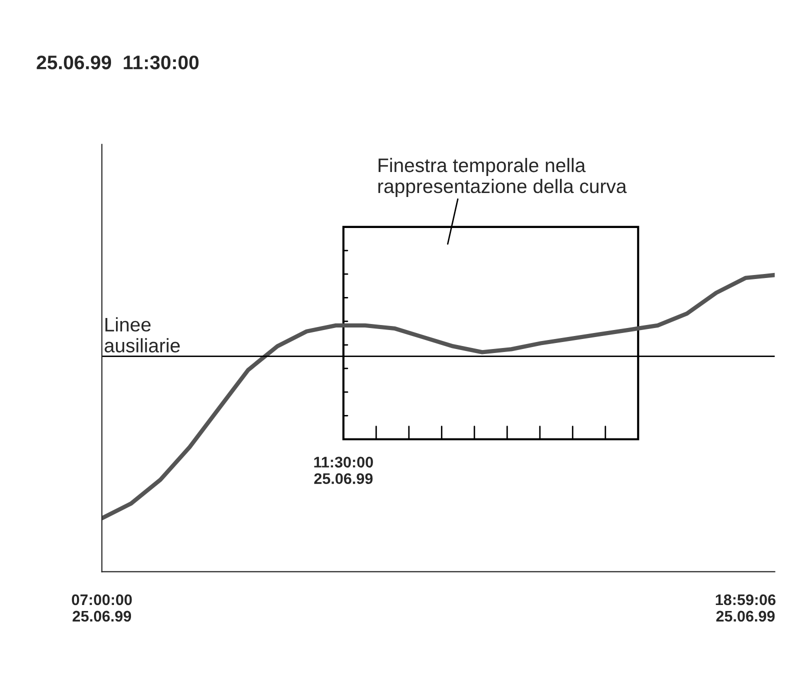 Image resolution: width=802 pixels, height=675 pixels. What do you see at coordinates (142, 334) in the screenshot?
I see `ref-line-label: Linee ausiliarie` at bounding box center [142, 334].